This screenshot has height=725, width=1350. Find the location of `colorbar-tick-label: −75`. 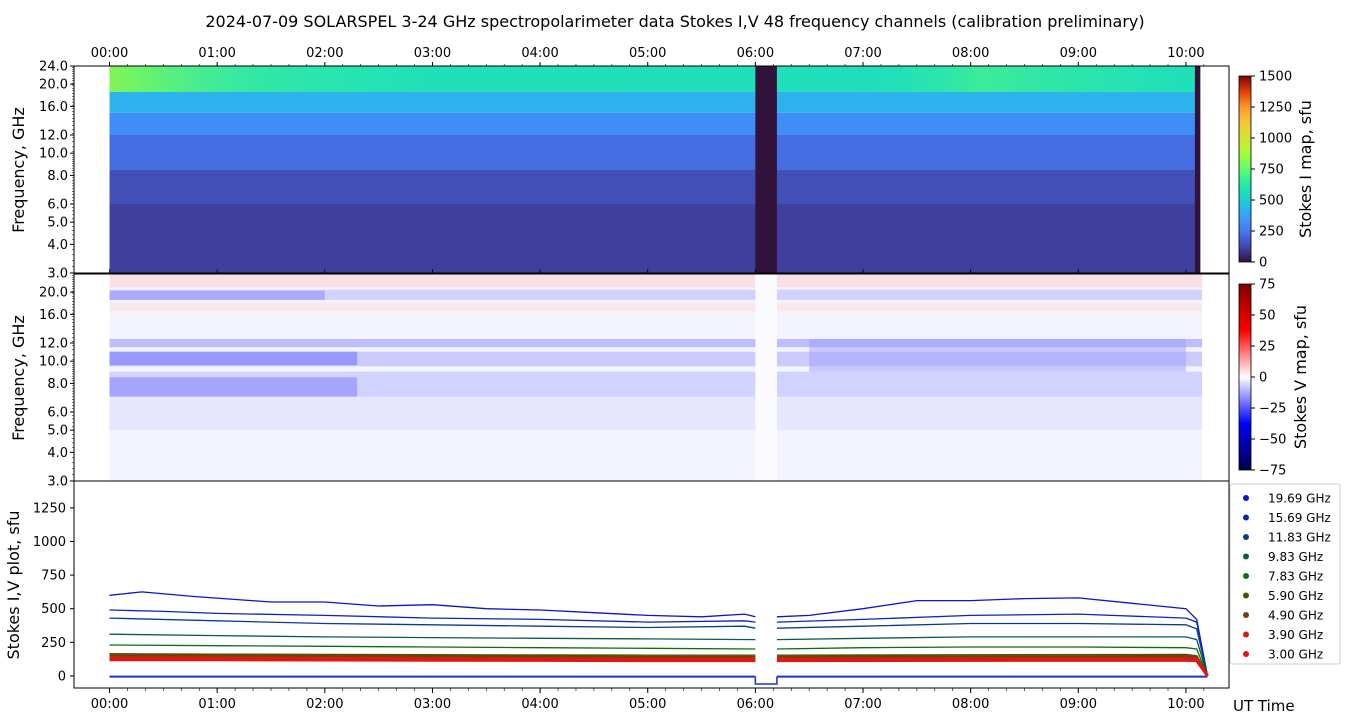

colorbar-tick-label: −75 is located at coordinates (1272, 471).